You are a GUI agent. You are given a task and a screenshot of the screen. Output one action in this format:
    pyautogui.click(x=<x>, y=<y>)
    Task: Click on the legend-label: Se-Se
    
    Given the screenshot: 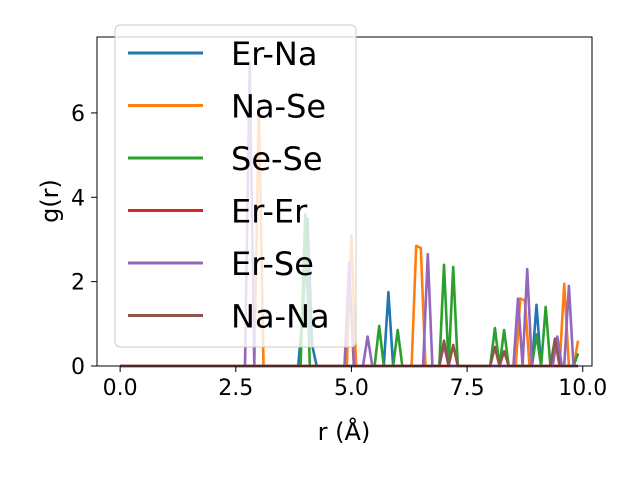 What is the action you would take?
    pyautogui.click(x=277, y=159)
    